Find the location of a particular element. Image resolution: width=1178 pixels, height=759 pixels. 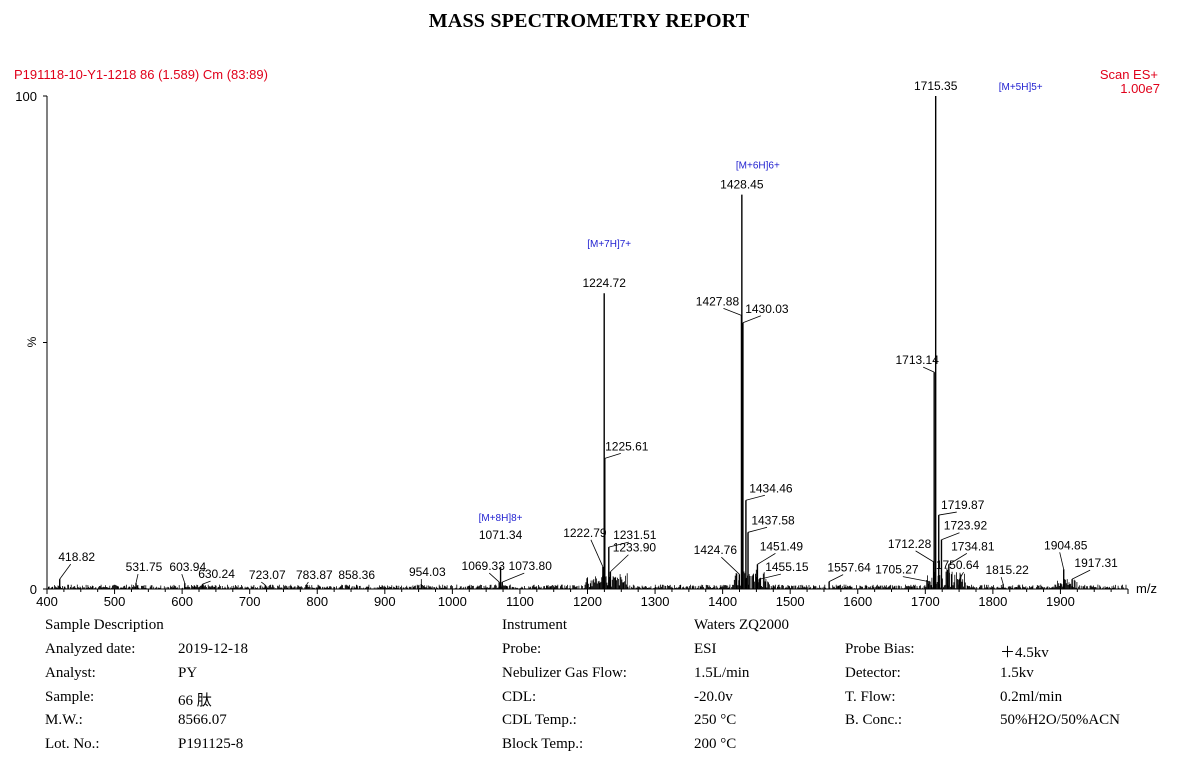

sample-row-value: PY is located at coordinates (188, 673).